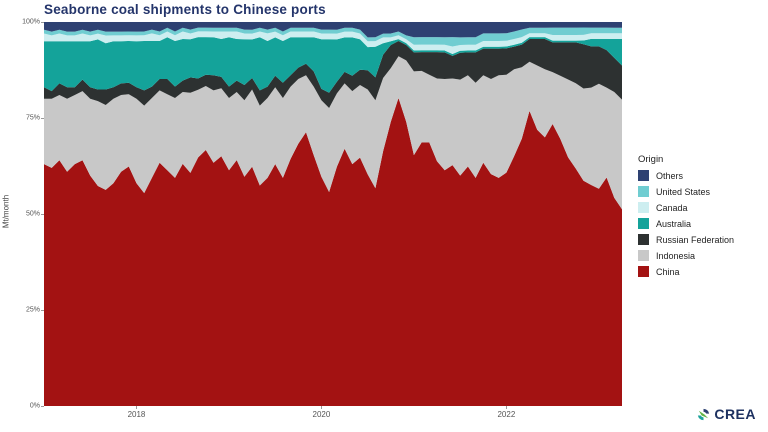  I want to click on crea-logo-text: CREA, so click(735, 414).